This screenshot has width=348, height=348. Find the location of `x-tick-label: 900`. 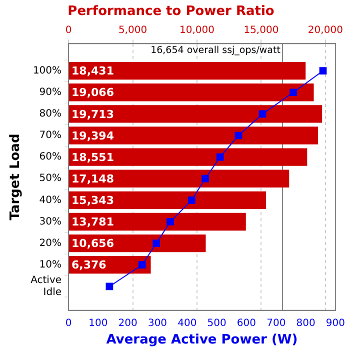

x-tick-label: 900 is located at coordinates (336, 323).